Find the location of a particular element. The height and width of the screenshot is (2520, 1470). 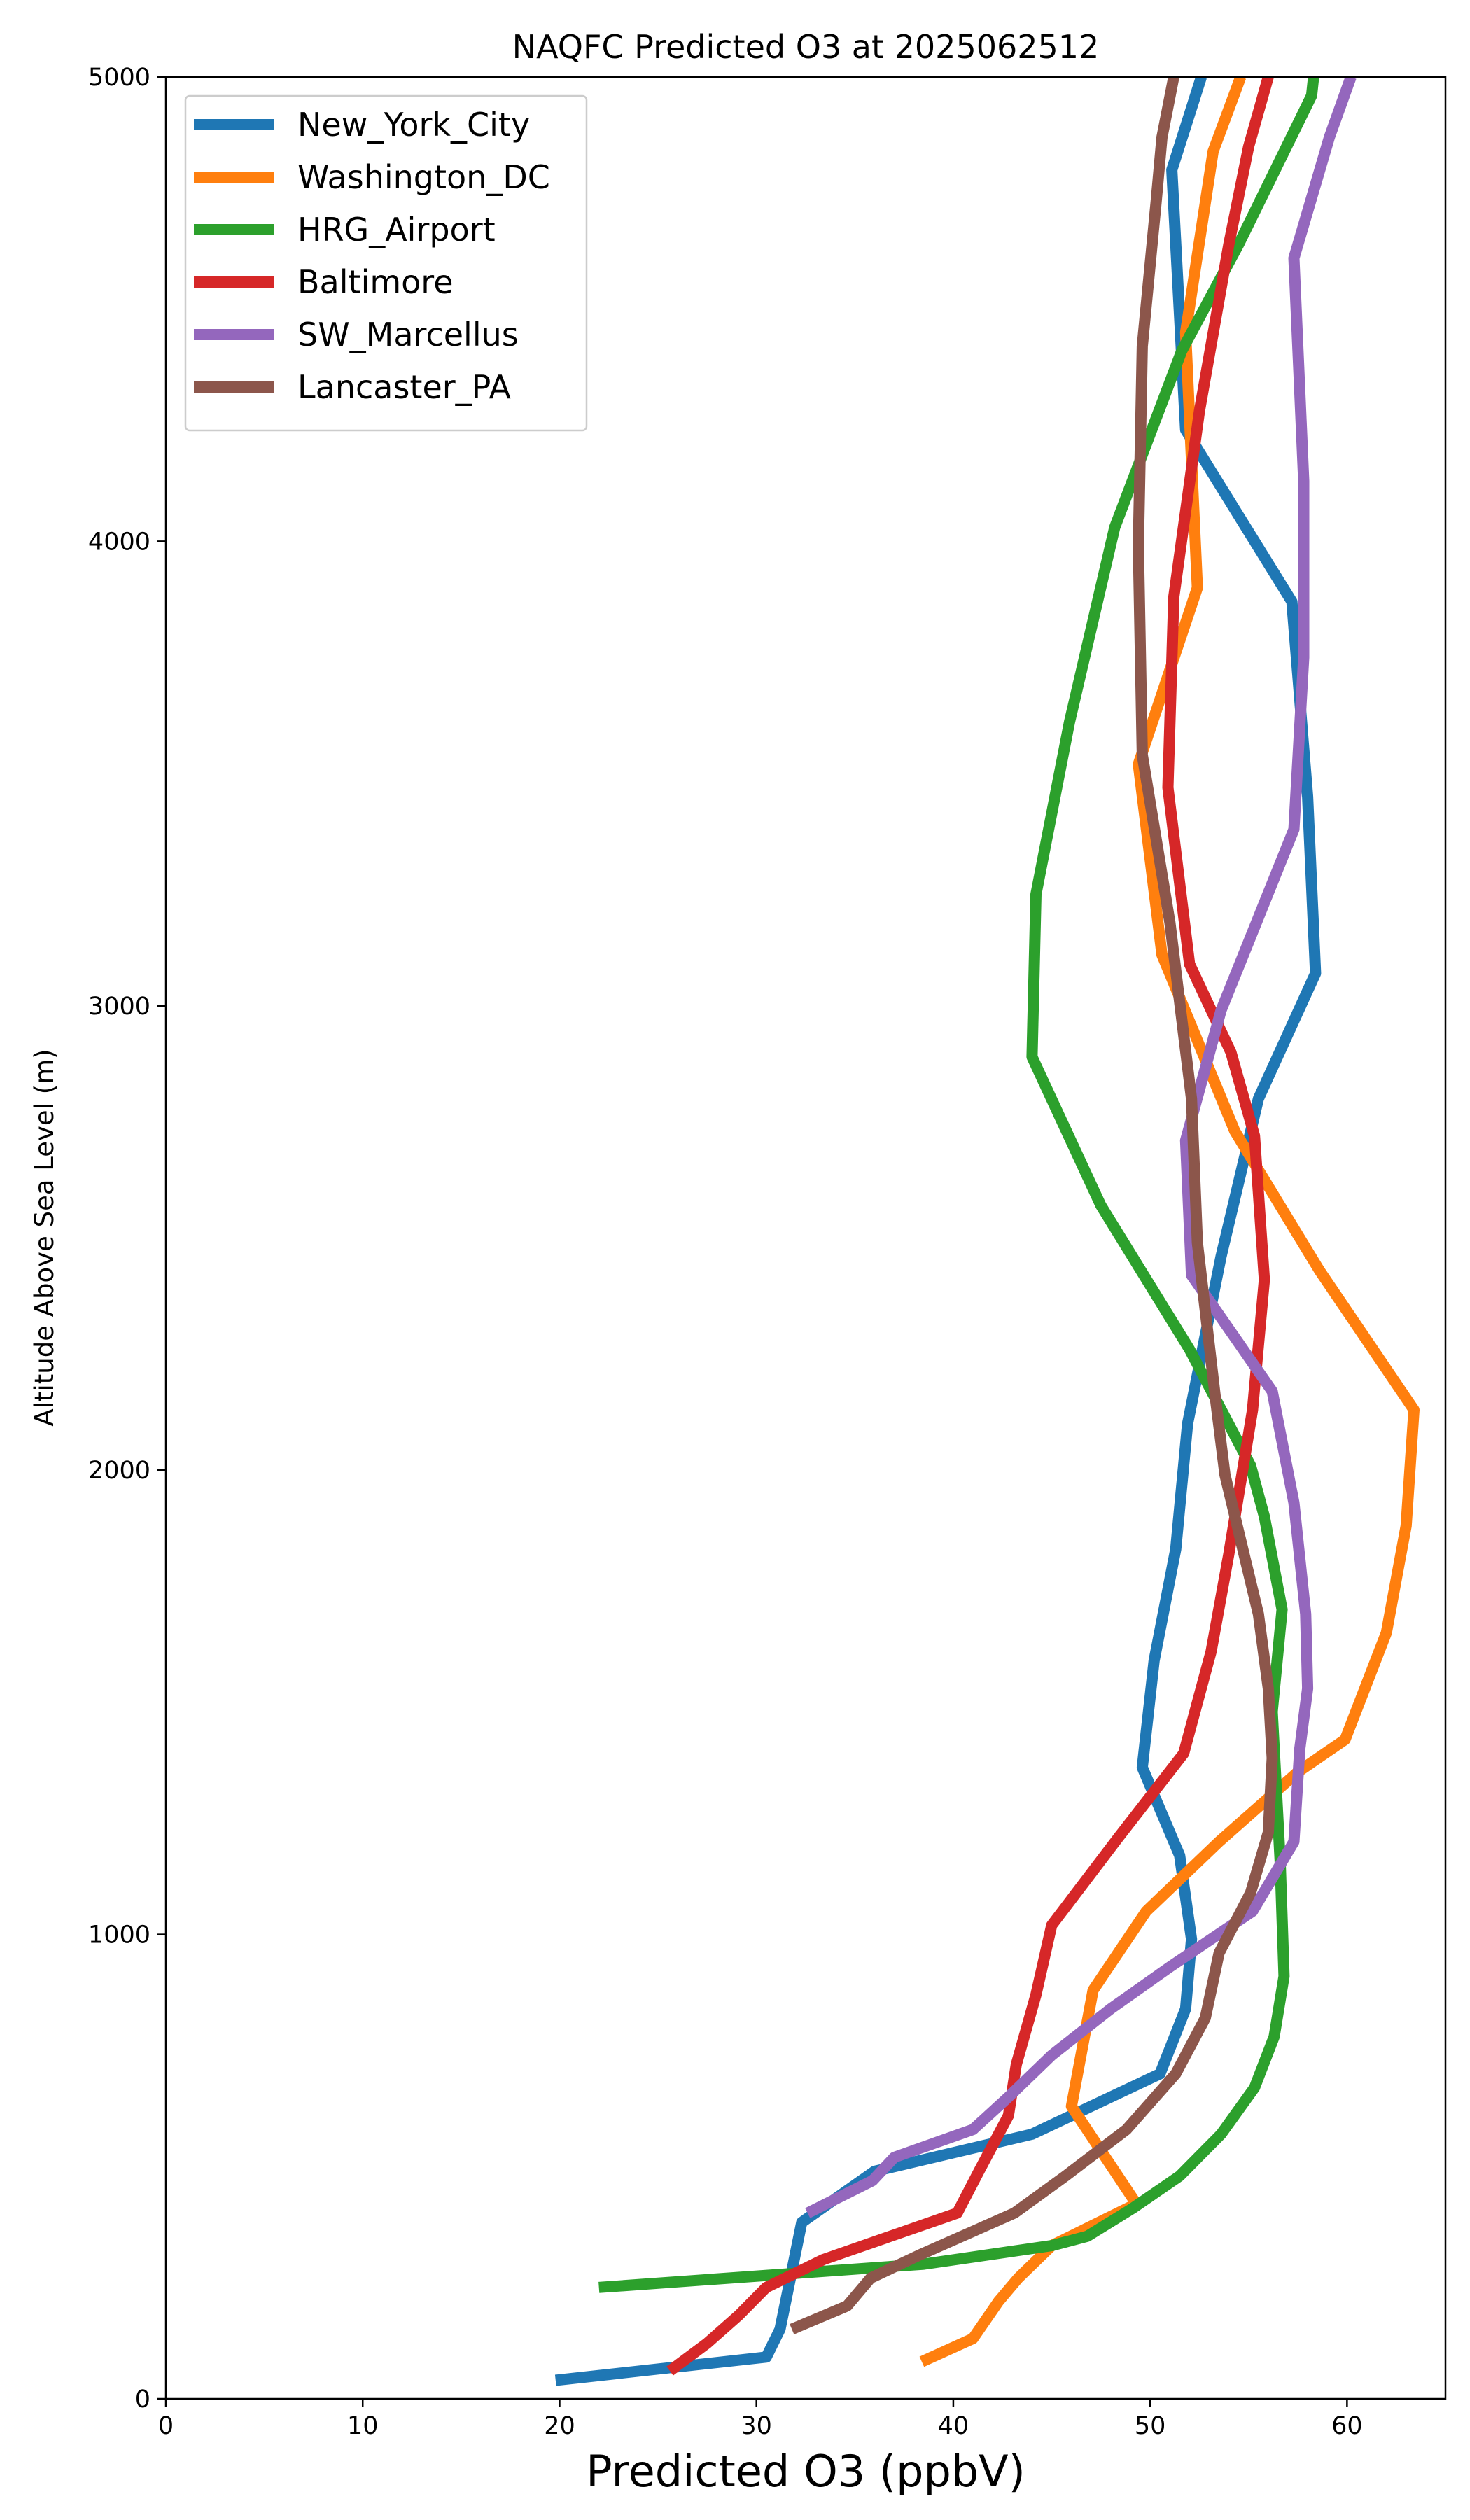

y-tick-label: 4000 is located at coordinates (119, 542).